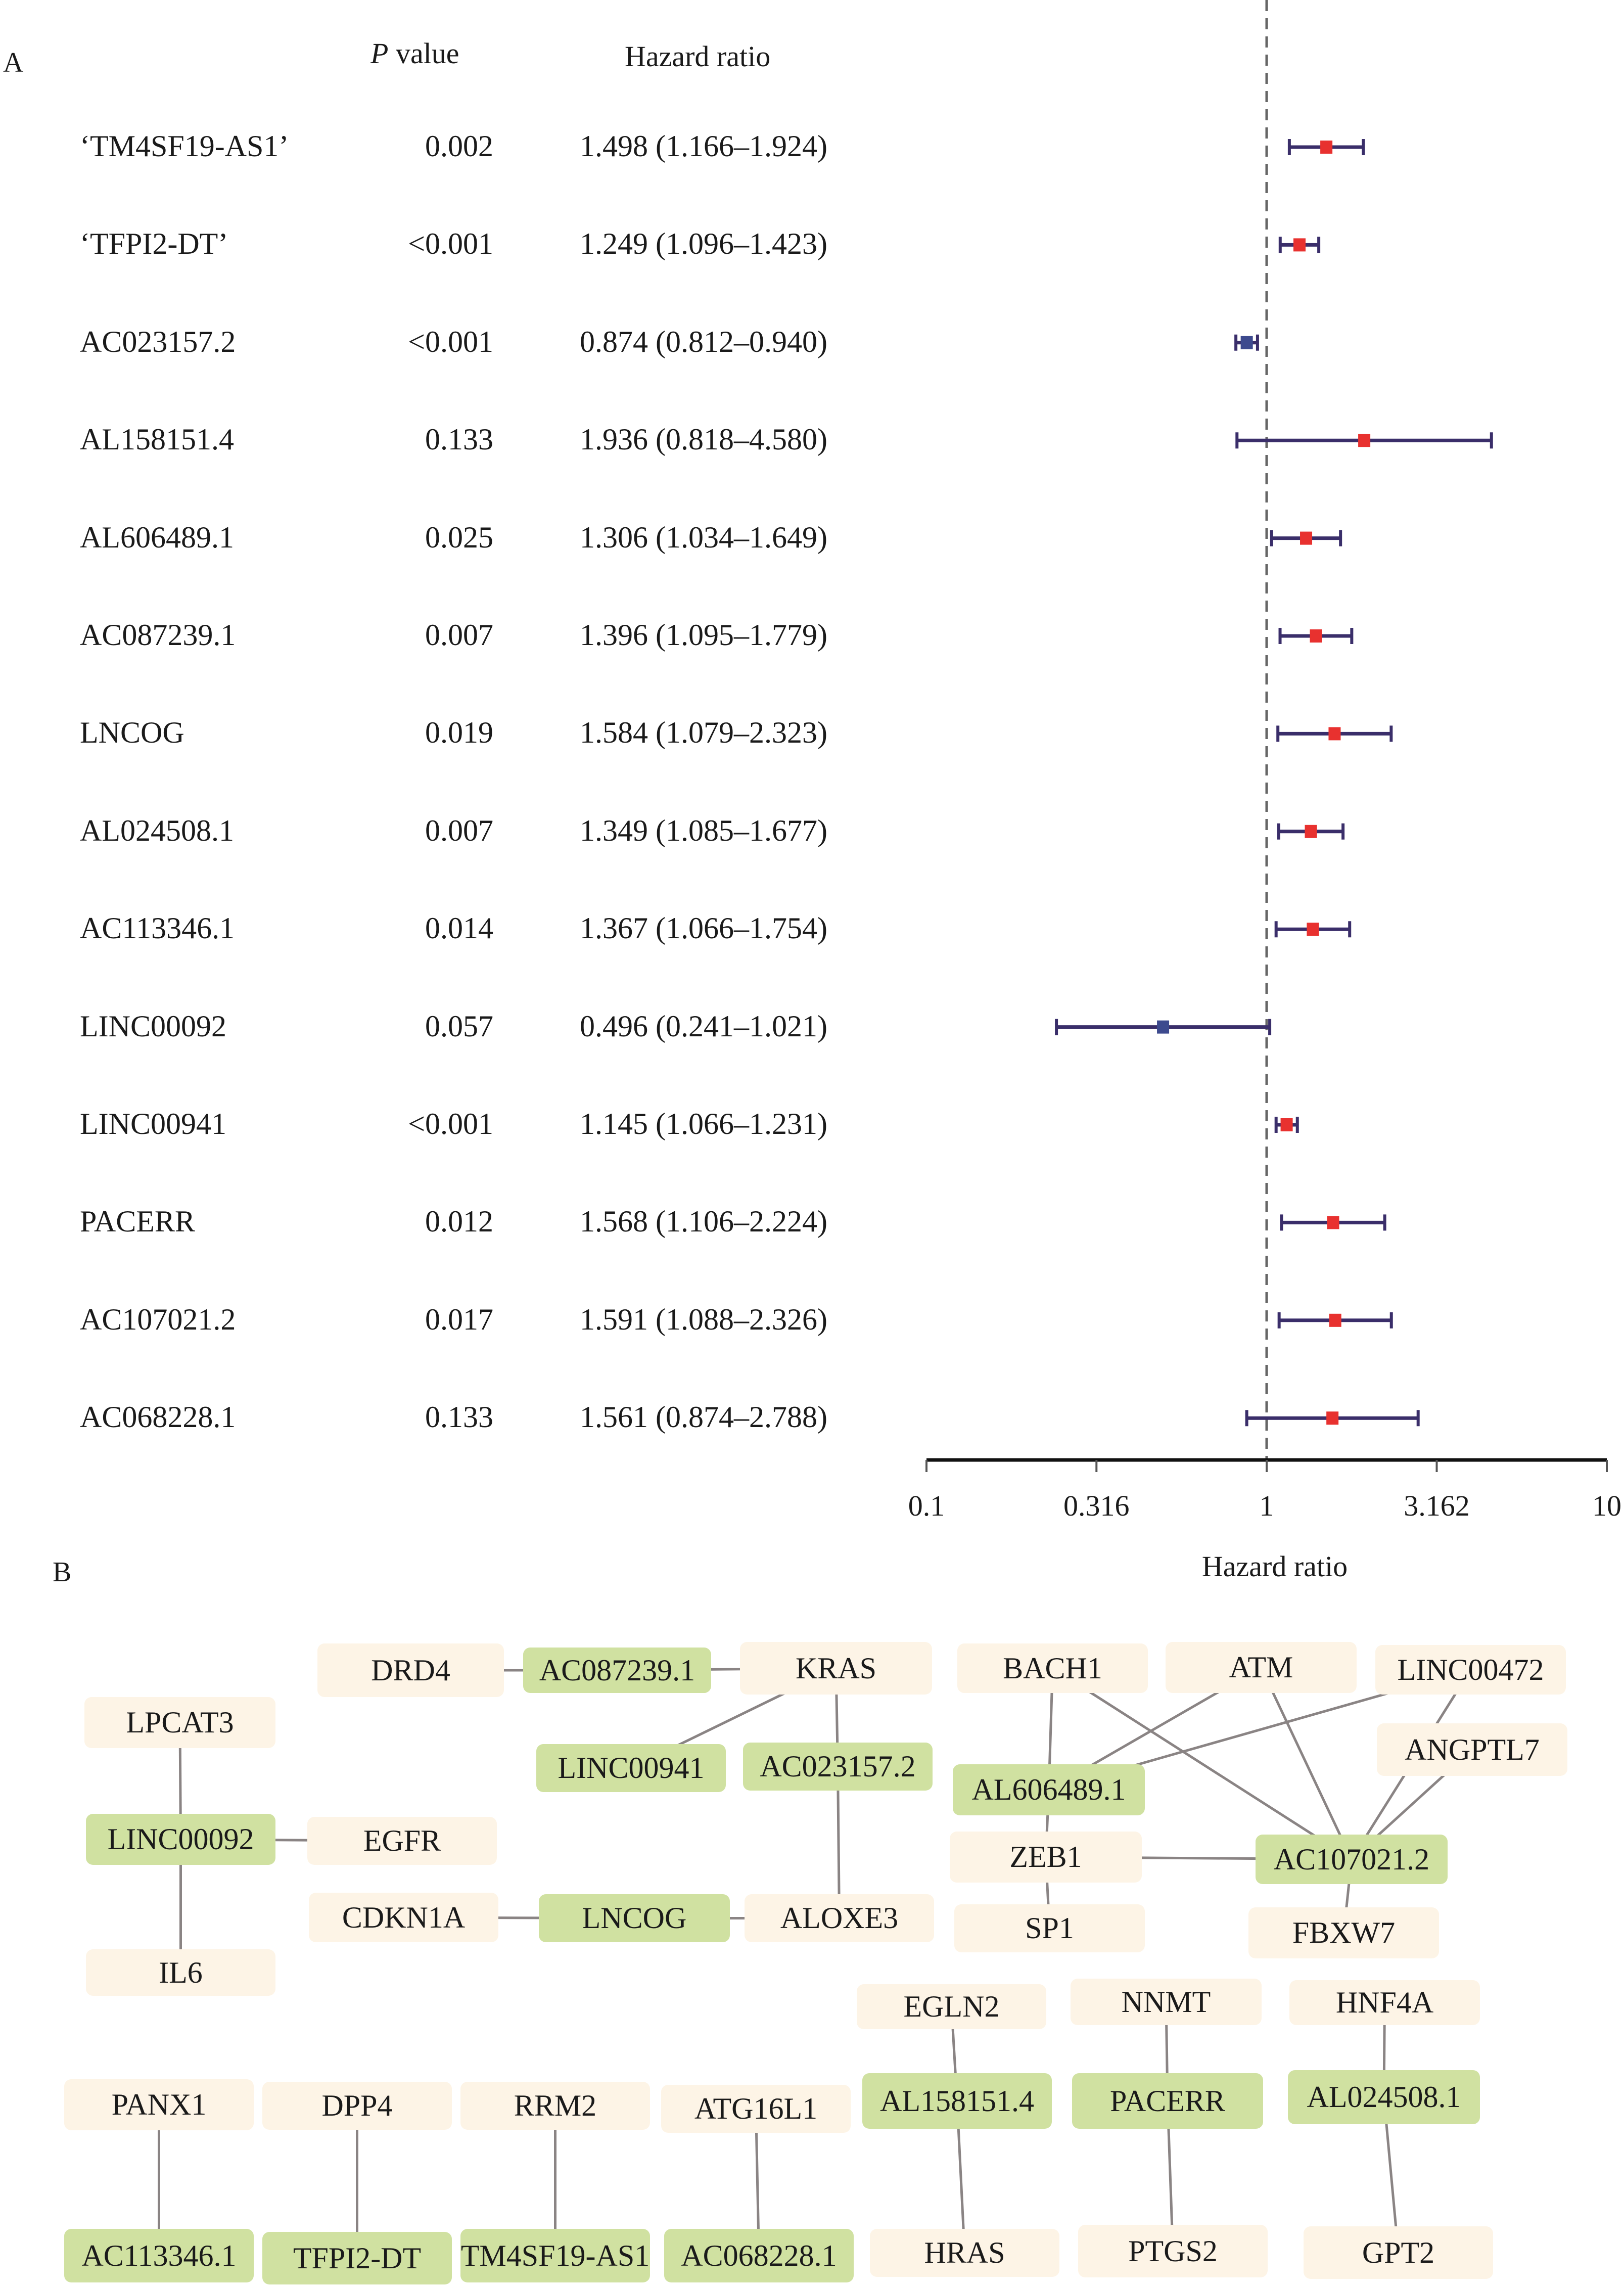  I want to click on lncrna-node: AC023157.2, so click(838, 1767).